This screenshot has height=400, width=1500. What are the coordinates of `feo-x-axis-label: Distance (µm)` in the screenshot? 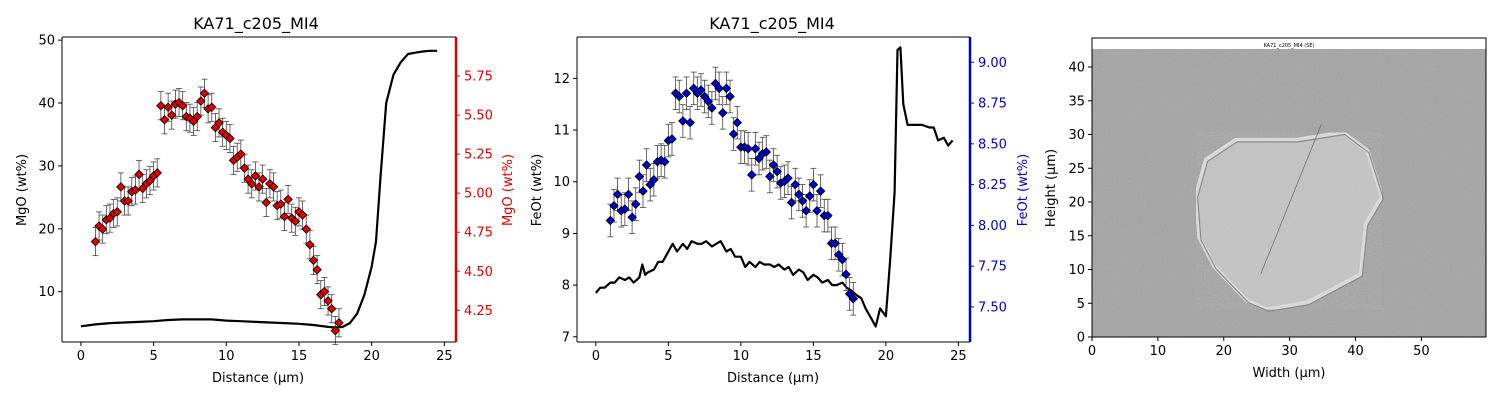 It's located at (773, 378).